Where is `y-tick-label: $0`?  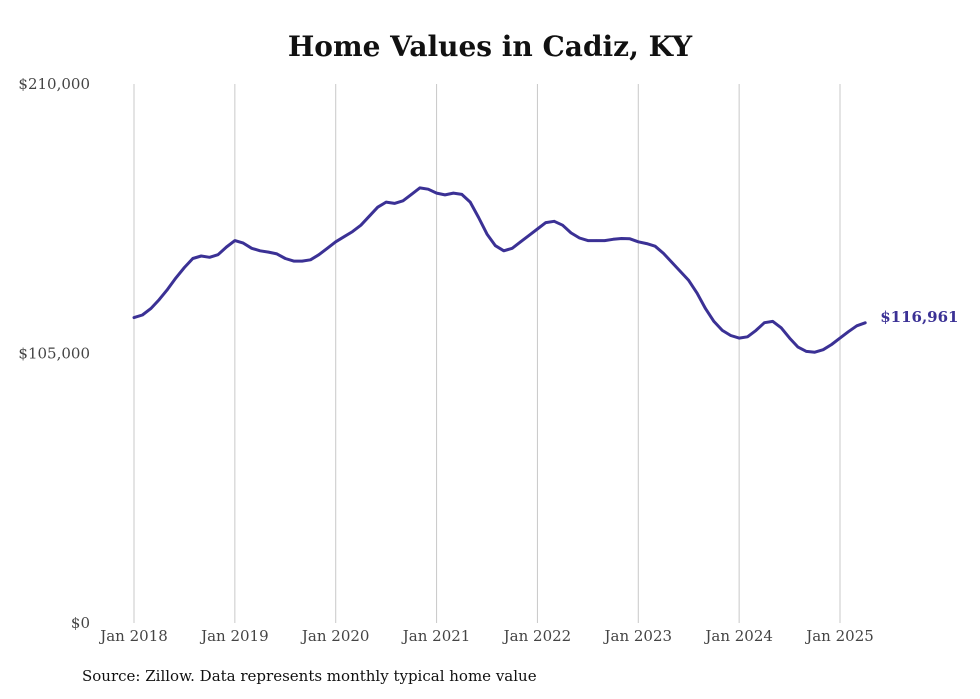
y-tick-label: $0 is located at coordinates (80, 623).